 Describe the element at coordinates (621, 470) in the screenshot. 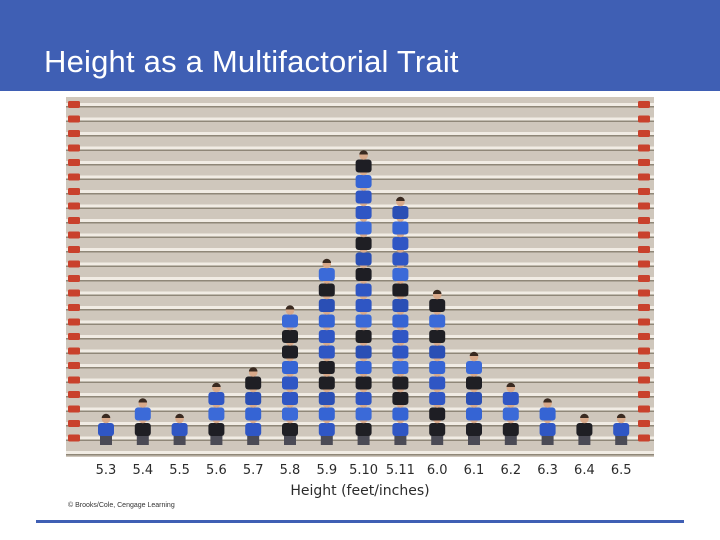

I see `tick-label: 6.5` at that location.